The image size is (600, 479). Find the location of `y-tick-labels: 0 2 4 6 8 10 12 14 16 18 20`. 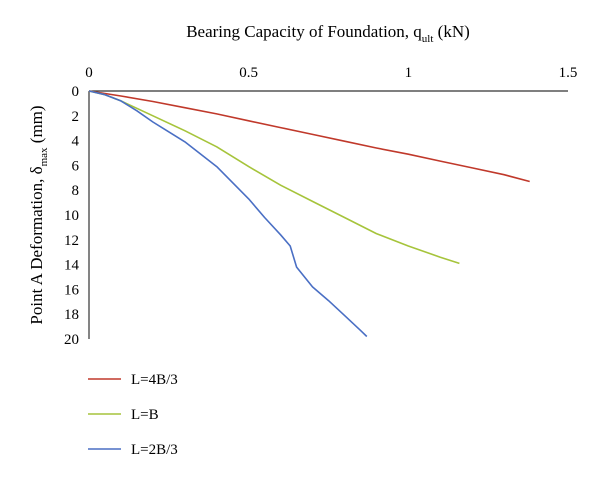

y-tick-labels: 0 2 4 6 8 10 12 14 16 18 20 is located at coordinates (72, 216).